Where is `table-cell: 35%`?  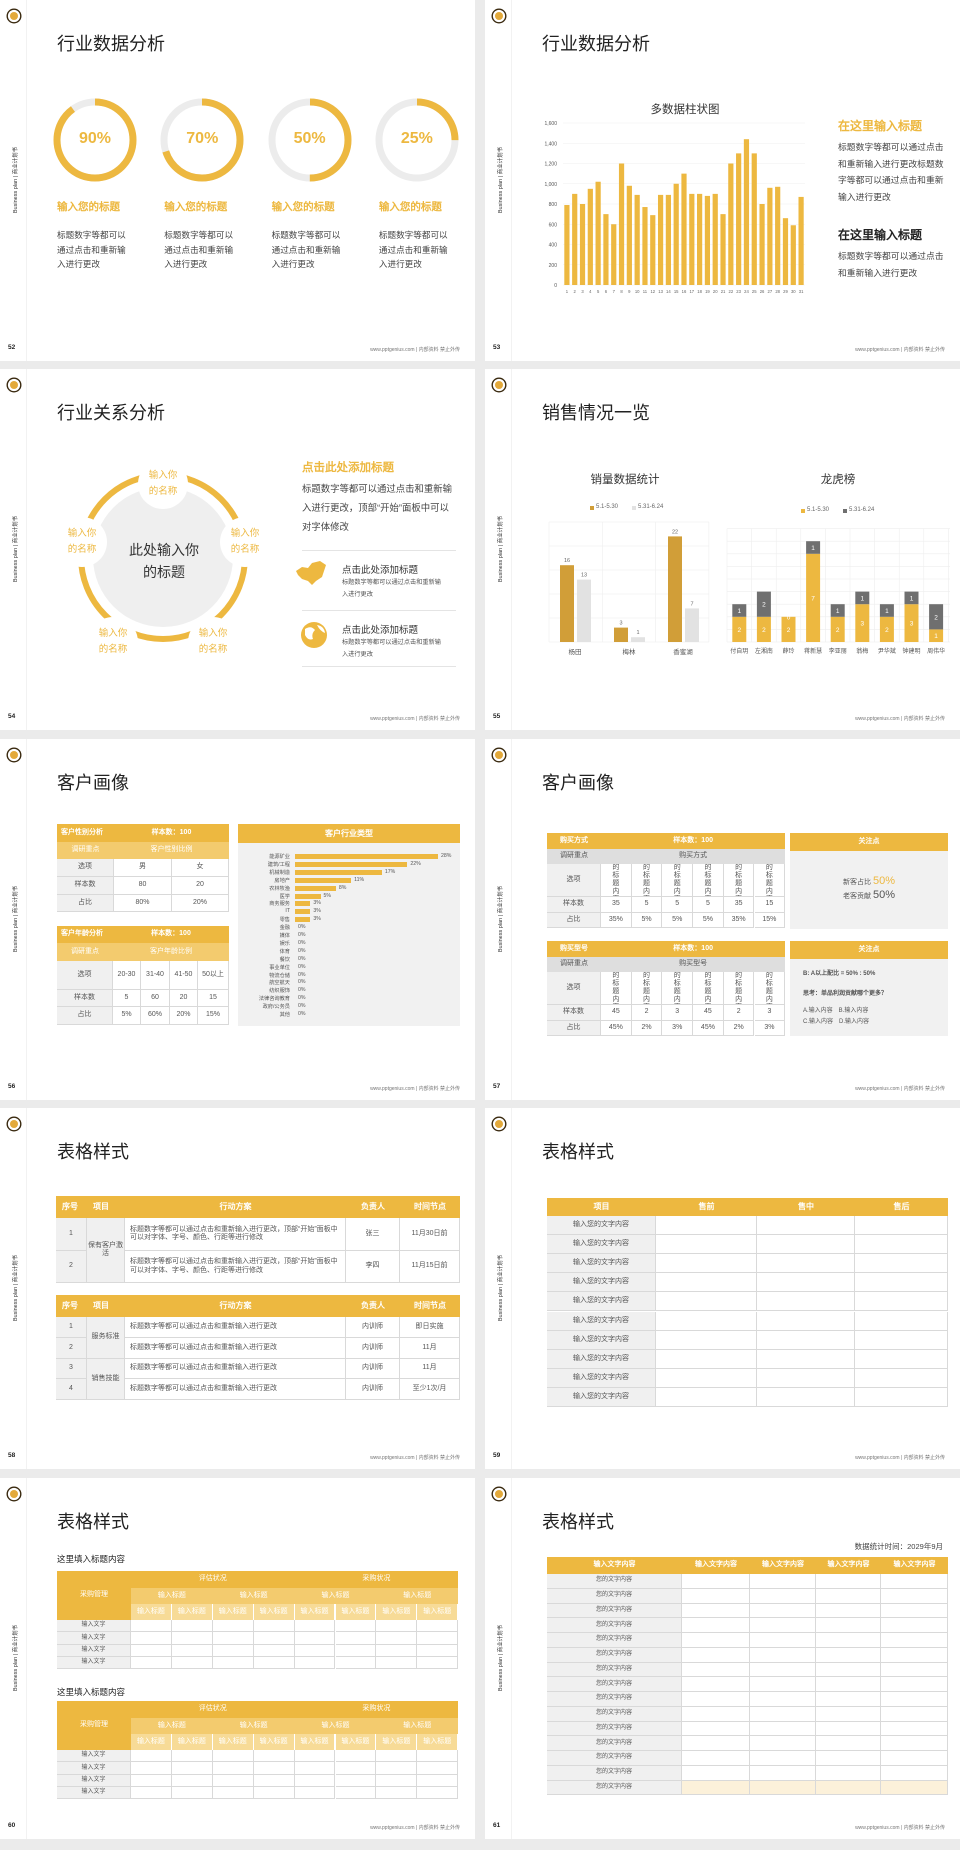 table-cell: 35% is located at coordinates (739, 920).